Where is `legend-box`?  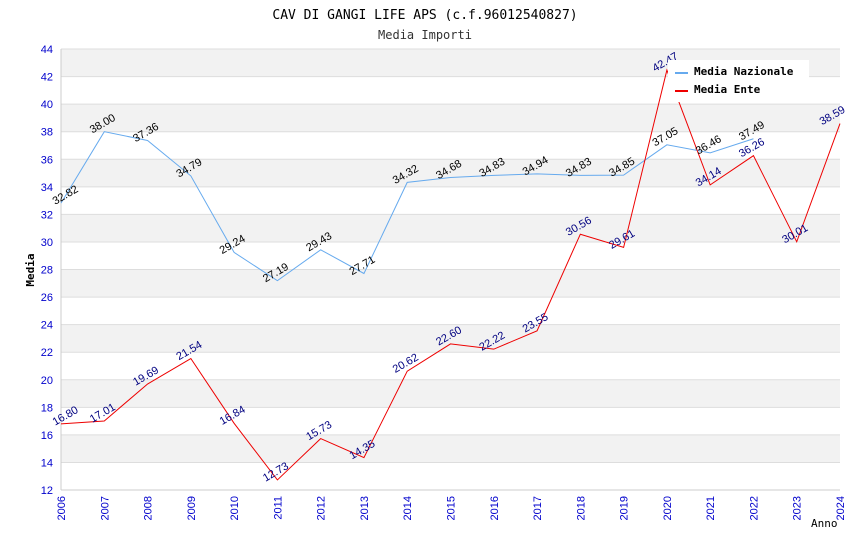 legend-box is located at coordinates (738, 81).